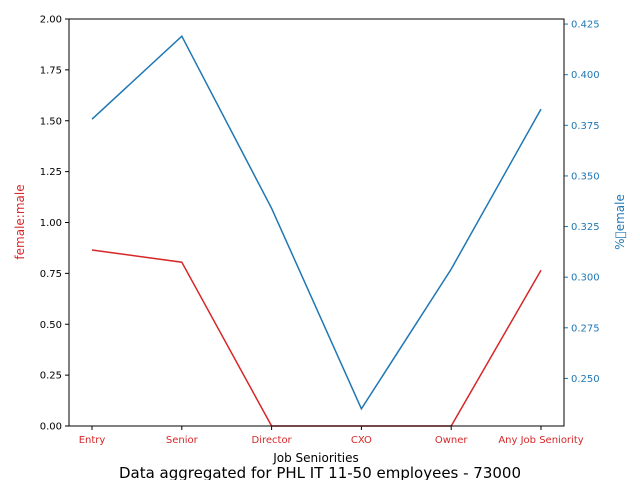  I want to click on left-tick-label: 1.00, so click(51, 223).